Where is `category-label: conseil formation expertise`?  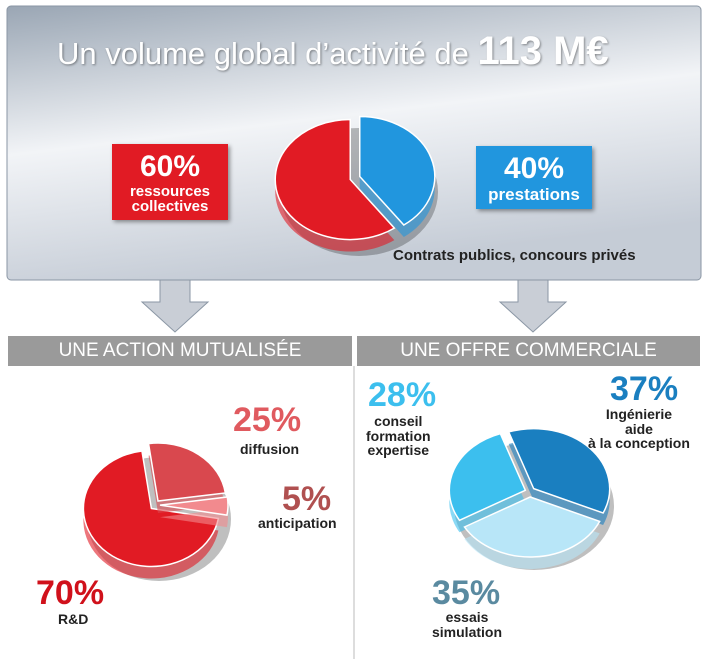
category-label: conseil formation expertise is located at coordinates (398, 436).